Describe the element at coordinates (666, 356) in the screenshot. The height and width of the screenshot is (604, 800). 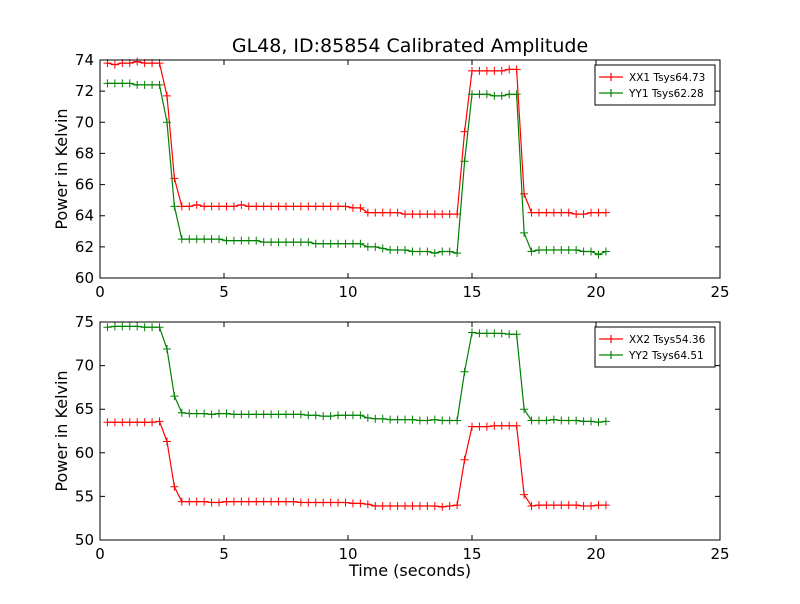
I see `bottom-legend-label-1: YY2 Tsys64.51` at that location.